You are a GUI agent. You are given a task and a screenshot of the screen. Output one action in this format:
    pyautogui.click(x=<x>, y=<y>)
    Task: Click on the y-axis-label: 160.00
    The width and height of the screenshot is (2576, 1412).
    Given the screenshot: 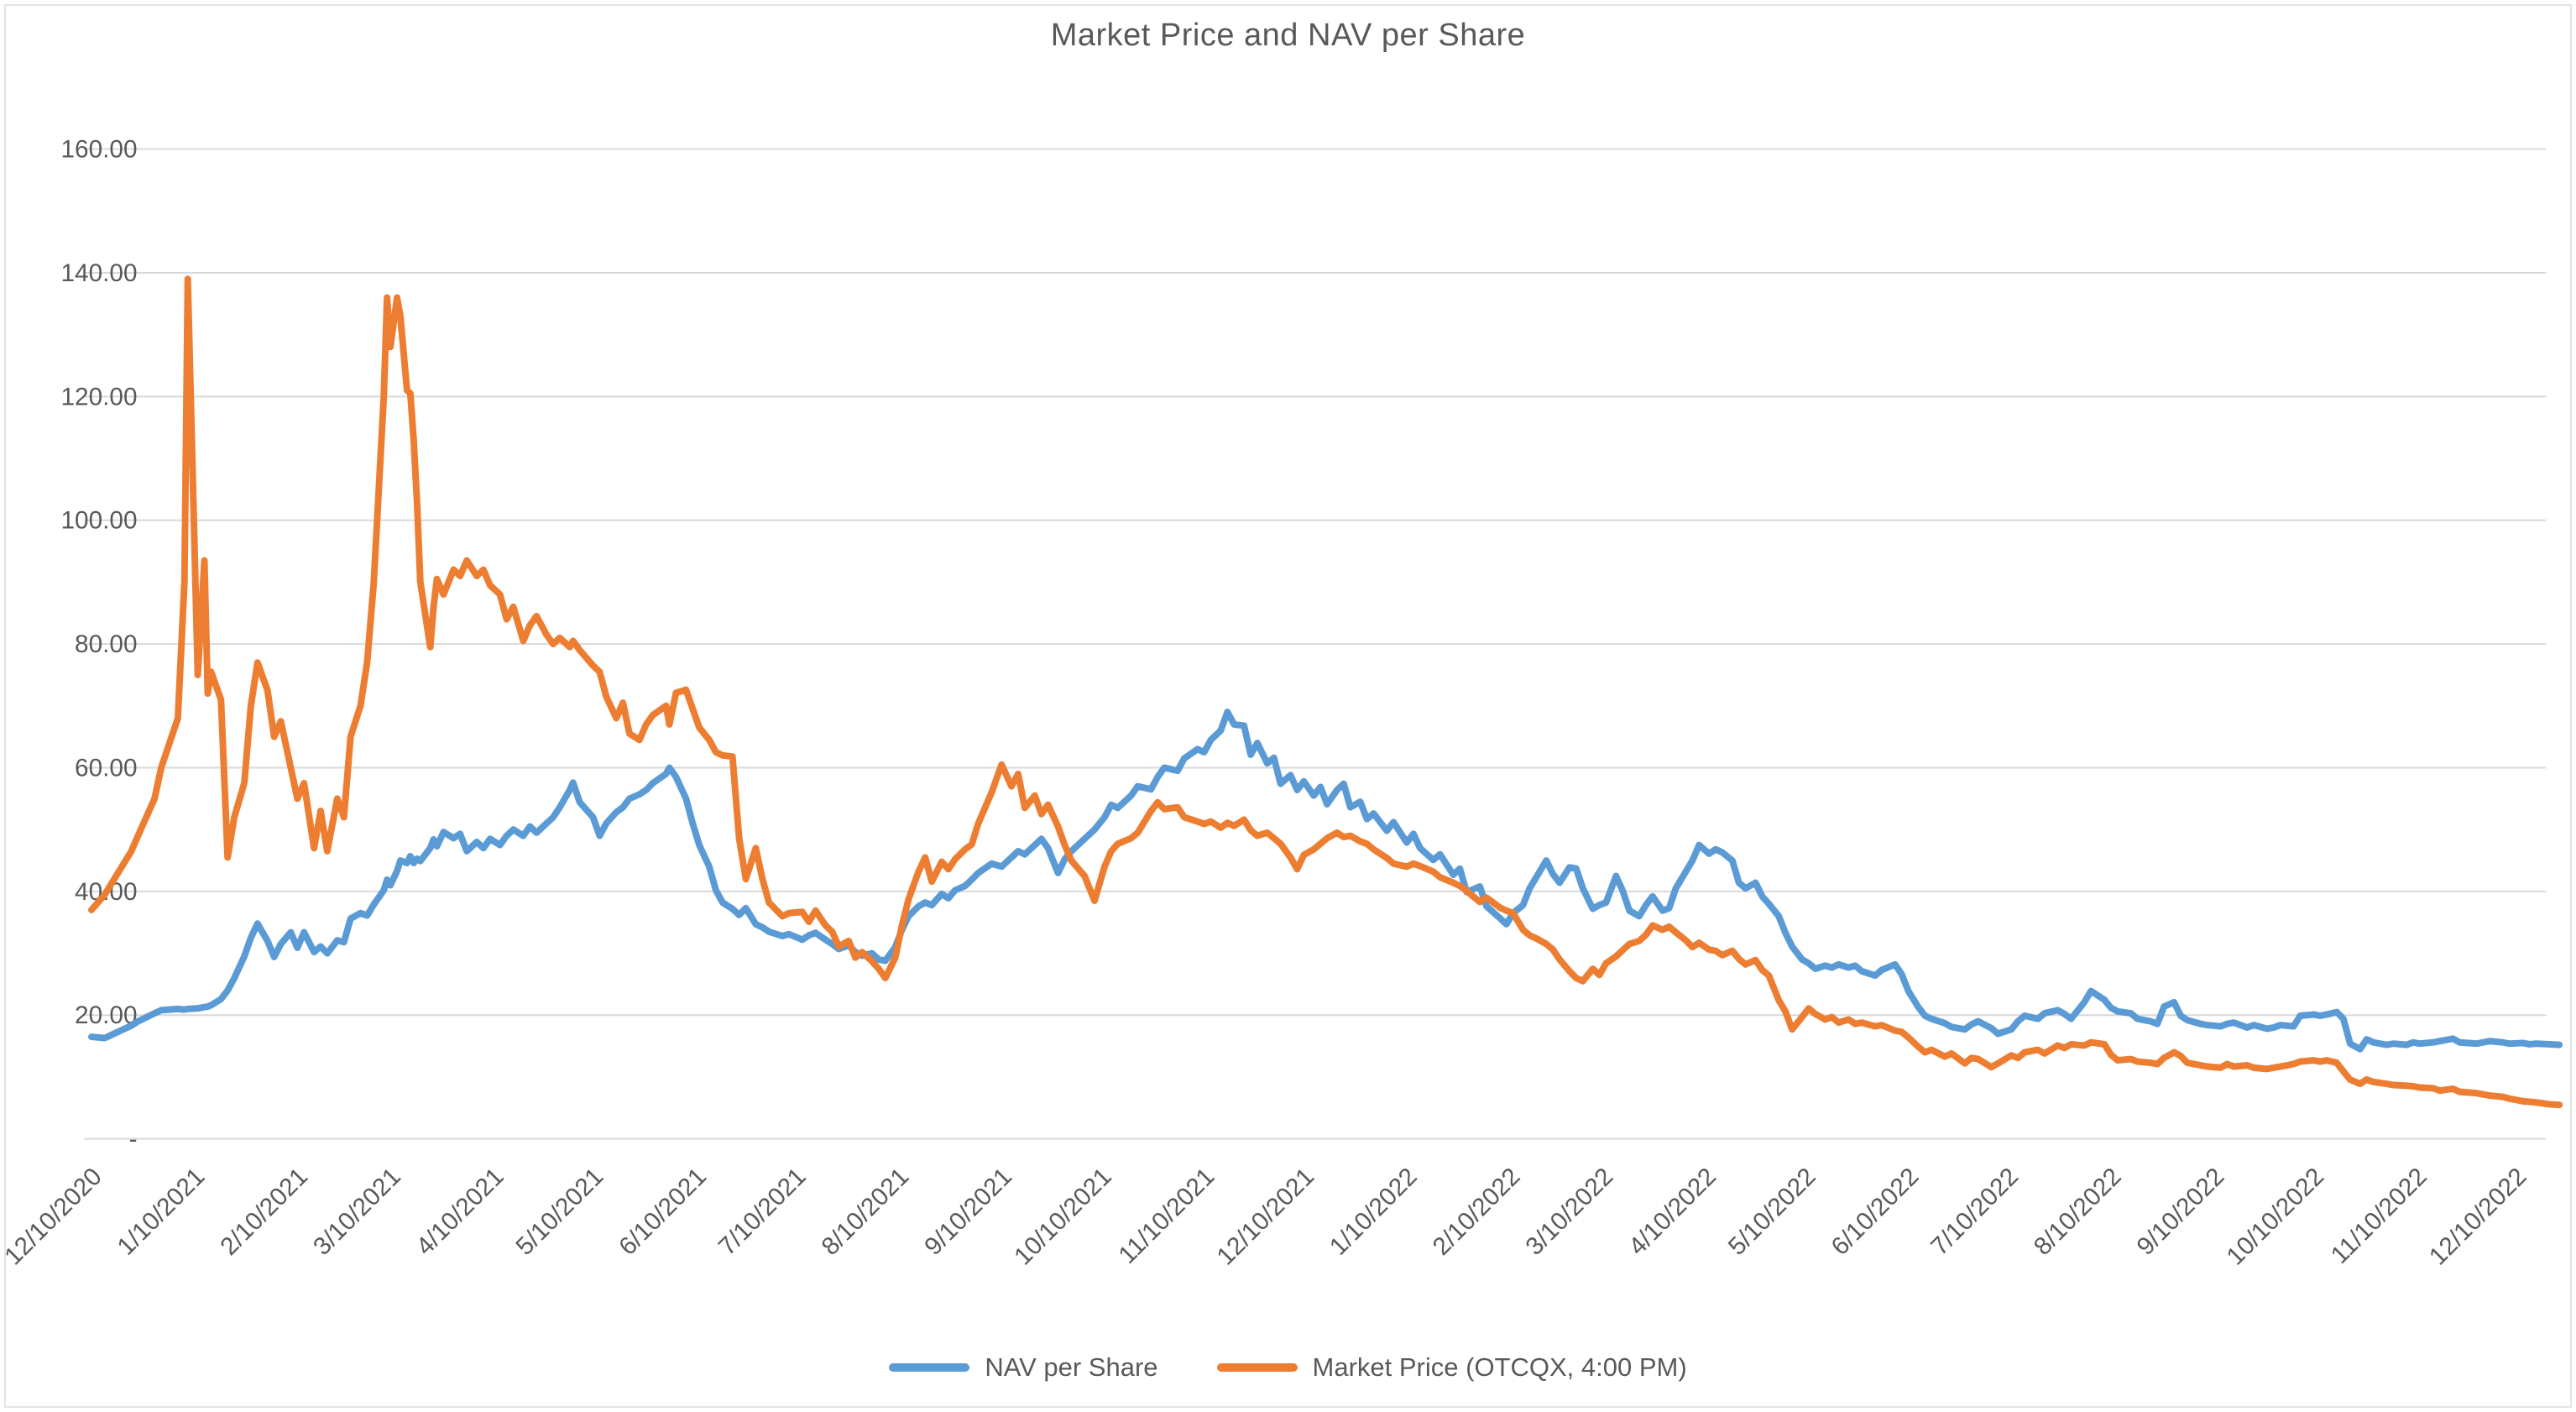 What is the action you would take?
    pyautogui.click(x=99, y=149)
    